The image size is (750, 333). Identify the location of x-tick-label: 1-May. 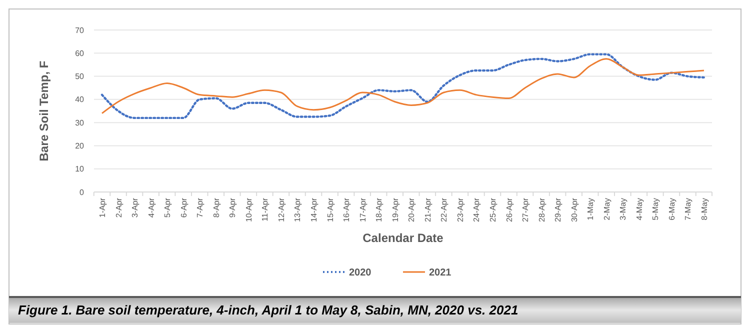
(591, 209).